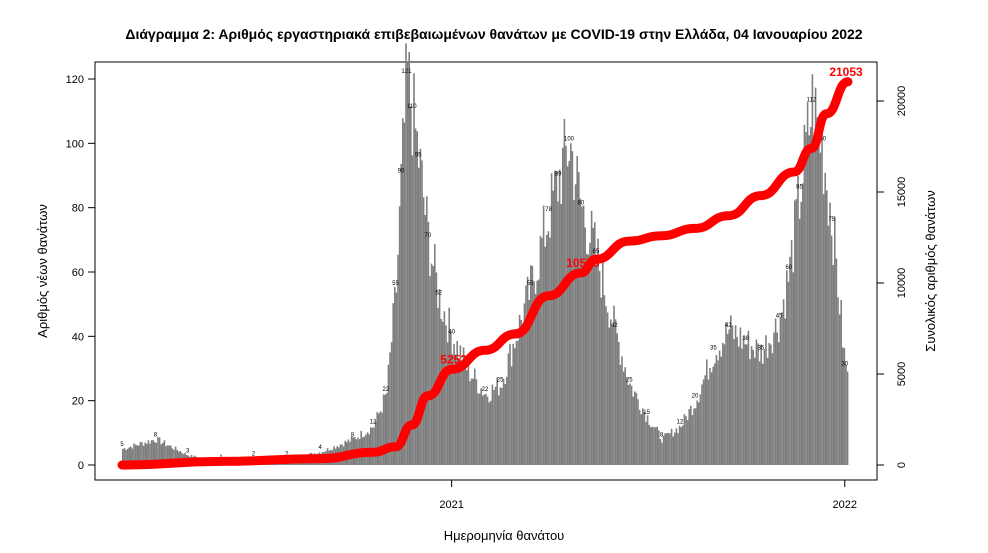  I want to click on x-axis: 2021 2022, so click(648, 495).